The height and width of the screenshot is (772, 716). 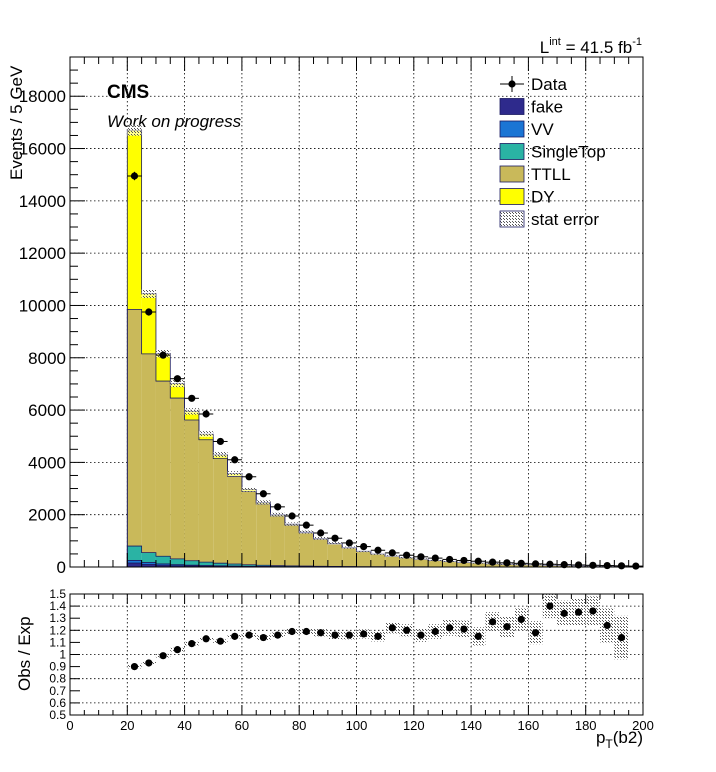 I want to click on ratio-x-tick-label: 140, so click(x=471, y=725).